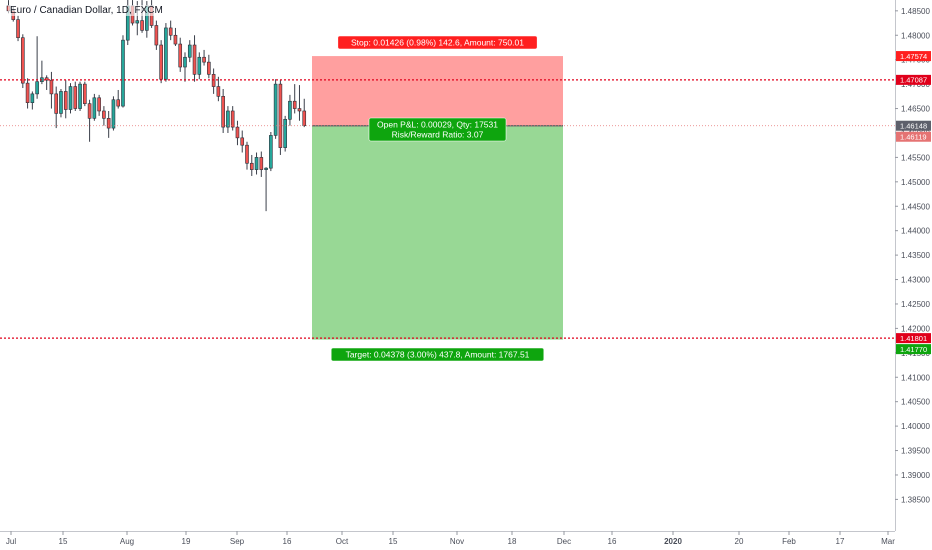 This screenshot has width=932, height=550. I want to click on price-tag: 1.41770, so click(913, 349).